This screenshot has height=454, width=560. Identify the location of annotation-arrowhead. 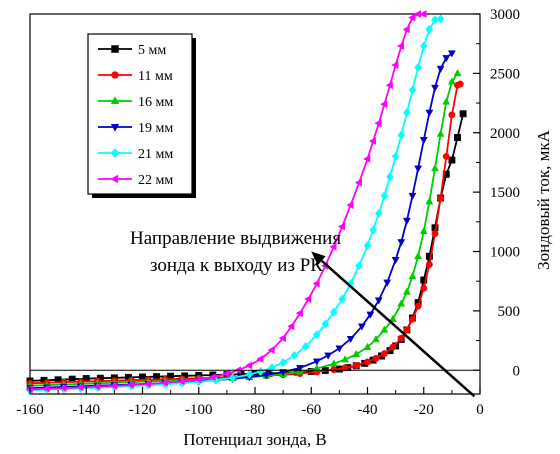
(318, 258).